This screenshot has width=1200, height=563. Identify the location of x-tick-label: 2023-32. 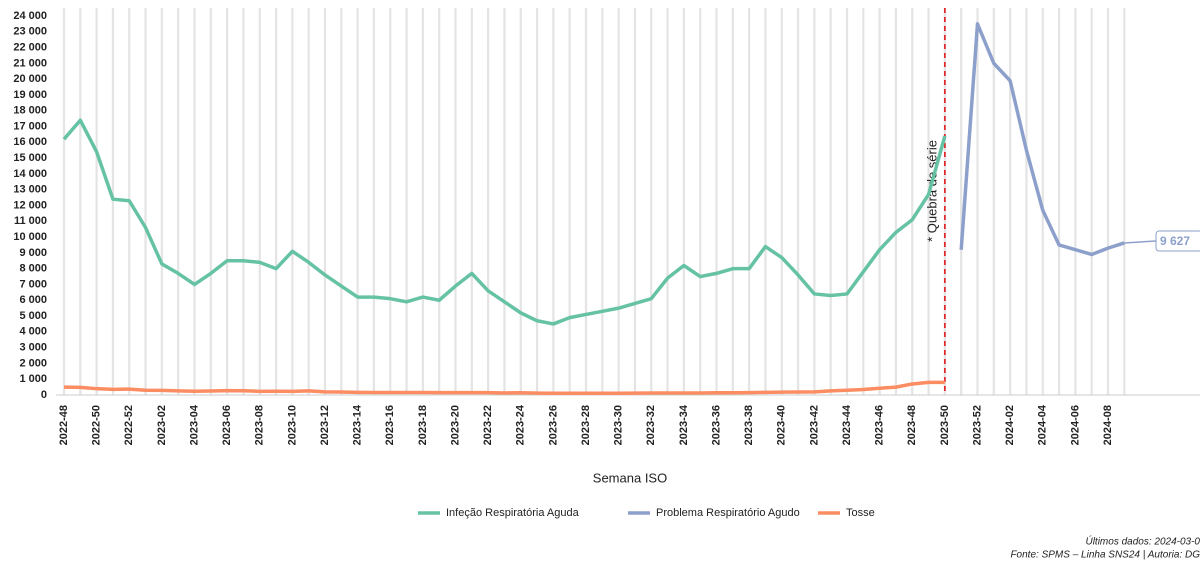
(651, 425).